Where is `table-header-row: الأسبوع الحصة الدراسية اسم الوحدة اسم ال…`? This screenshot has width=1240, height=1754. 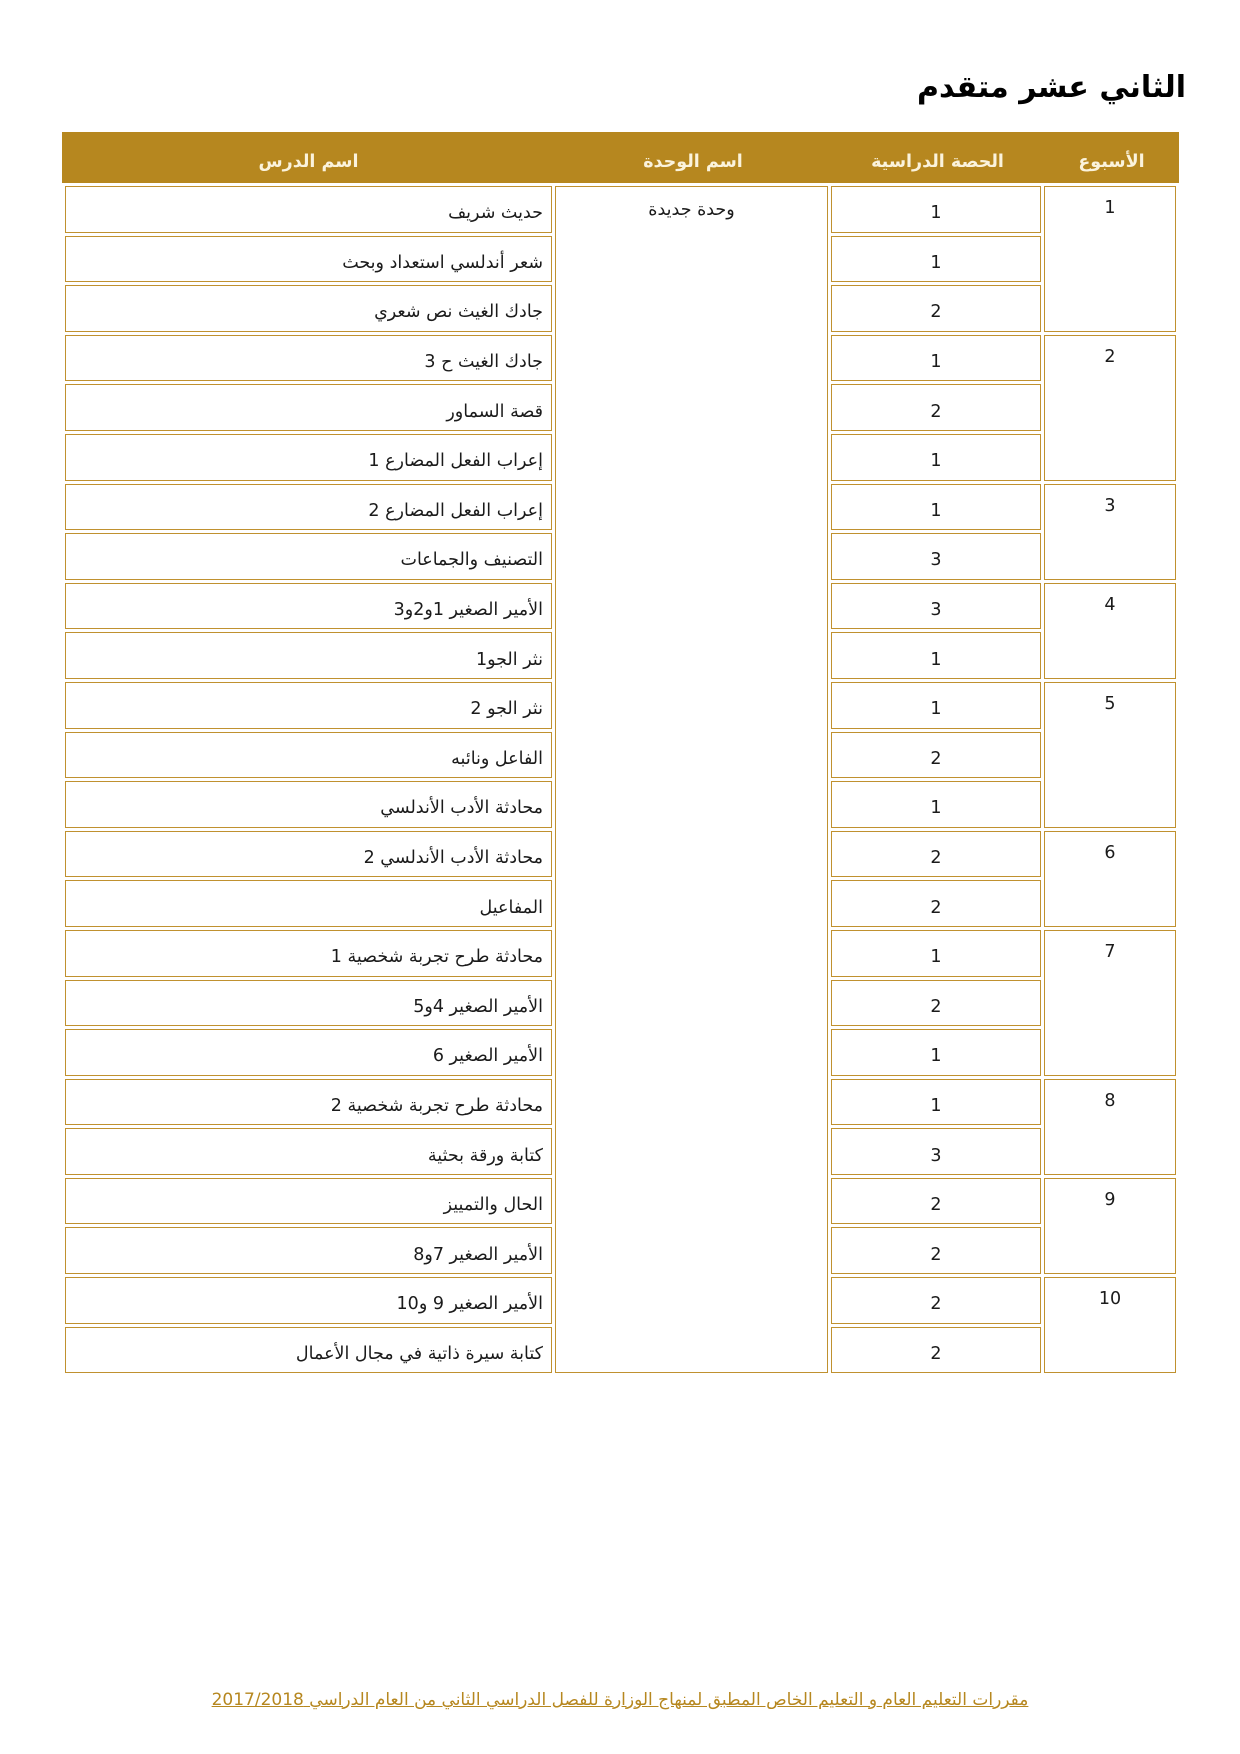 table-header-row: الأسبوع الحصة الدراسية اسم الوحدة اسم ال… is located at coordinates (620, 157).